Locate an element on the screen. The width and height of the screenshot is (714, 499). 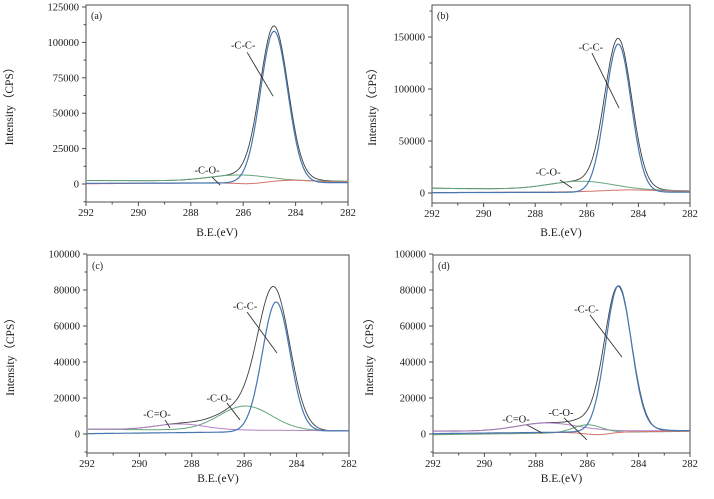
y-tick-label: 150000 is located at coordinates (410, 38).